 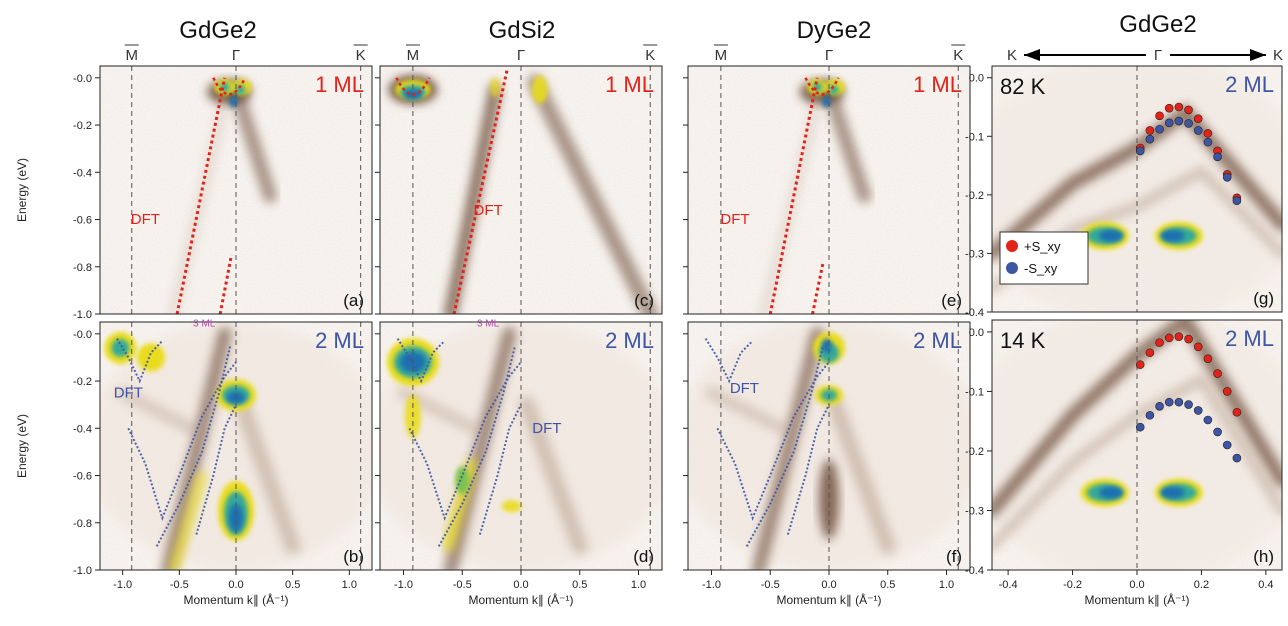 I want to click on arrow-label-k-right: K, so click(x=1278, y=55).